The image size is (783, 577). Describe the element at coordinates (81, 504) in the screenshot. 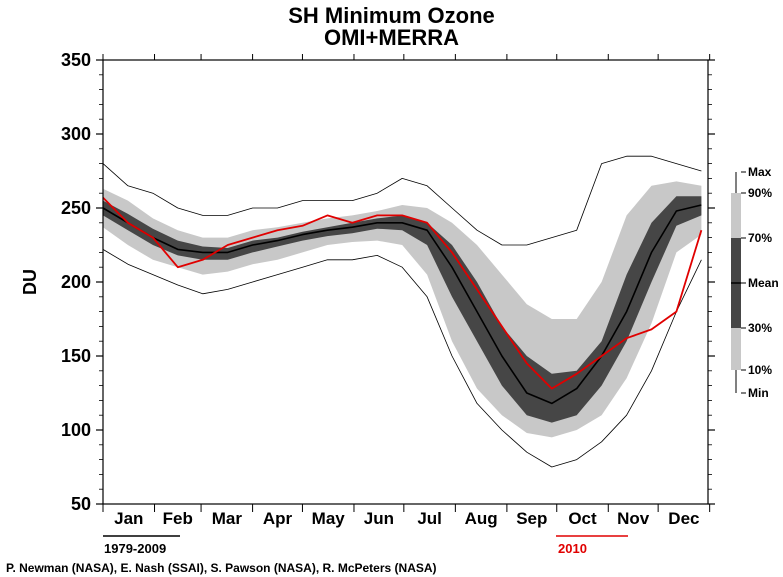

I see `y-tick-label: 50` at that location.